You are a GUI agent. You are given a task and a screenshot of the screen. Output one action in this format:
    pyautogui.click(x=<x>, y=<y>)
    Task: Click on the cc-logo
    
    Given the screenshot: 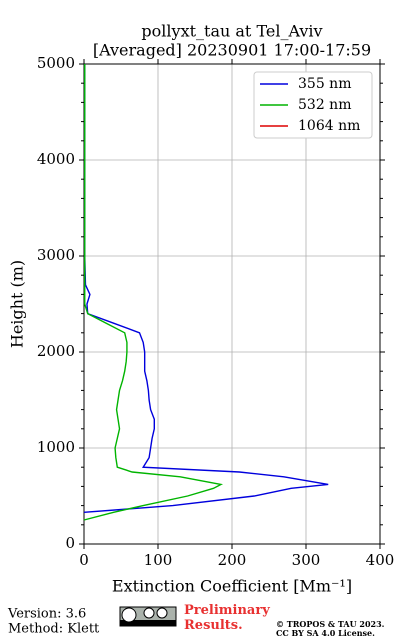 What is the action you would take?
    pyautogui.click(x=148, y=616)
    